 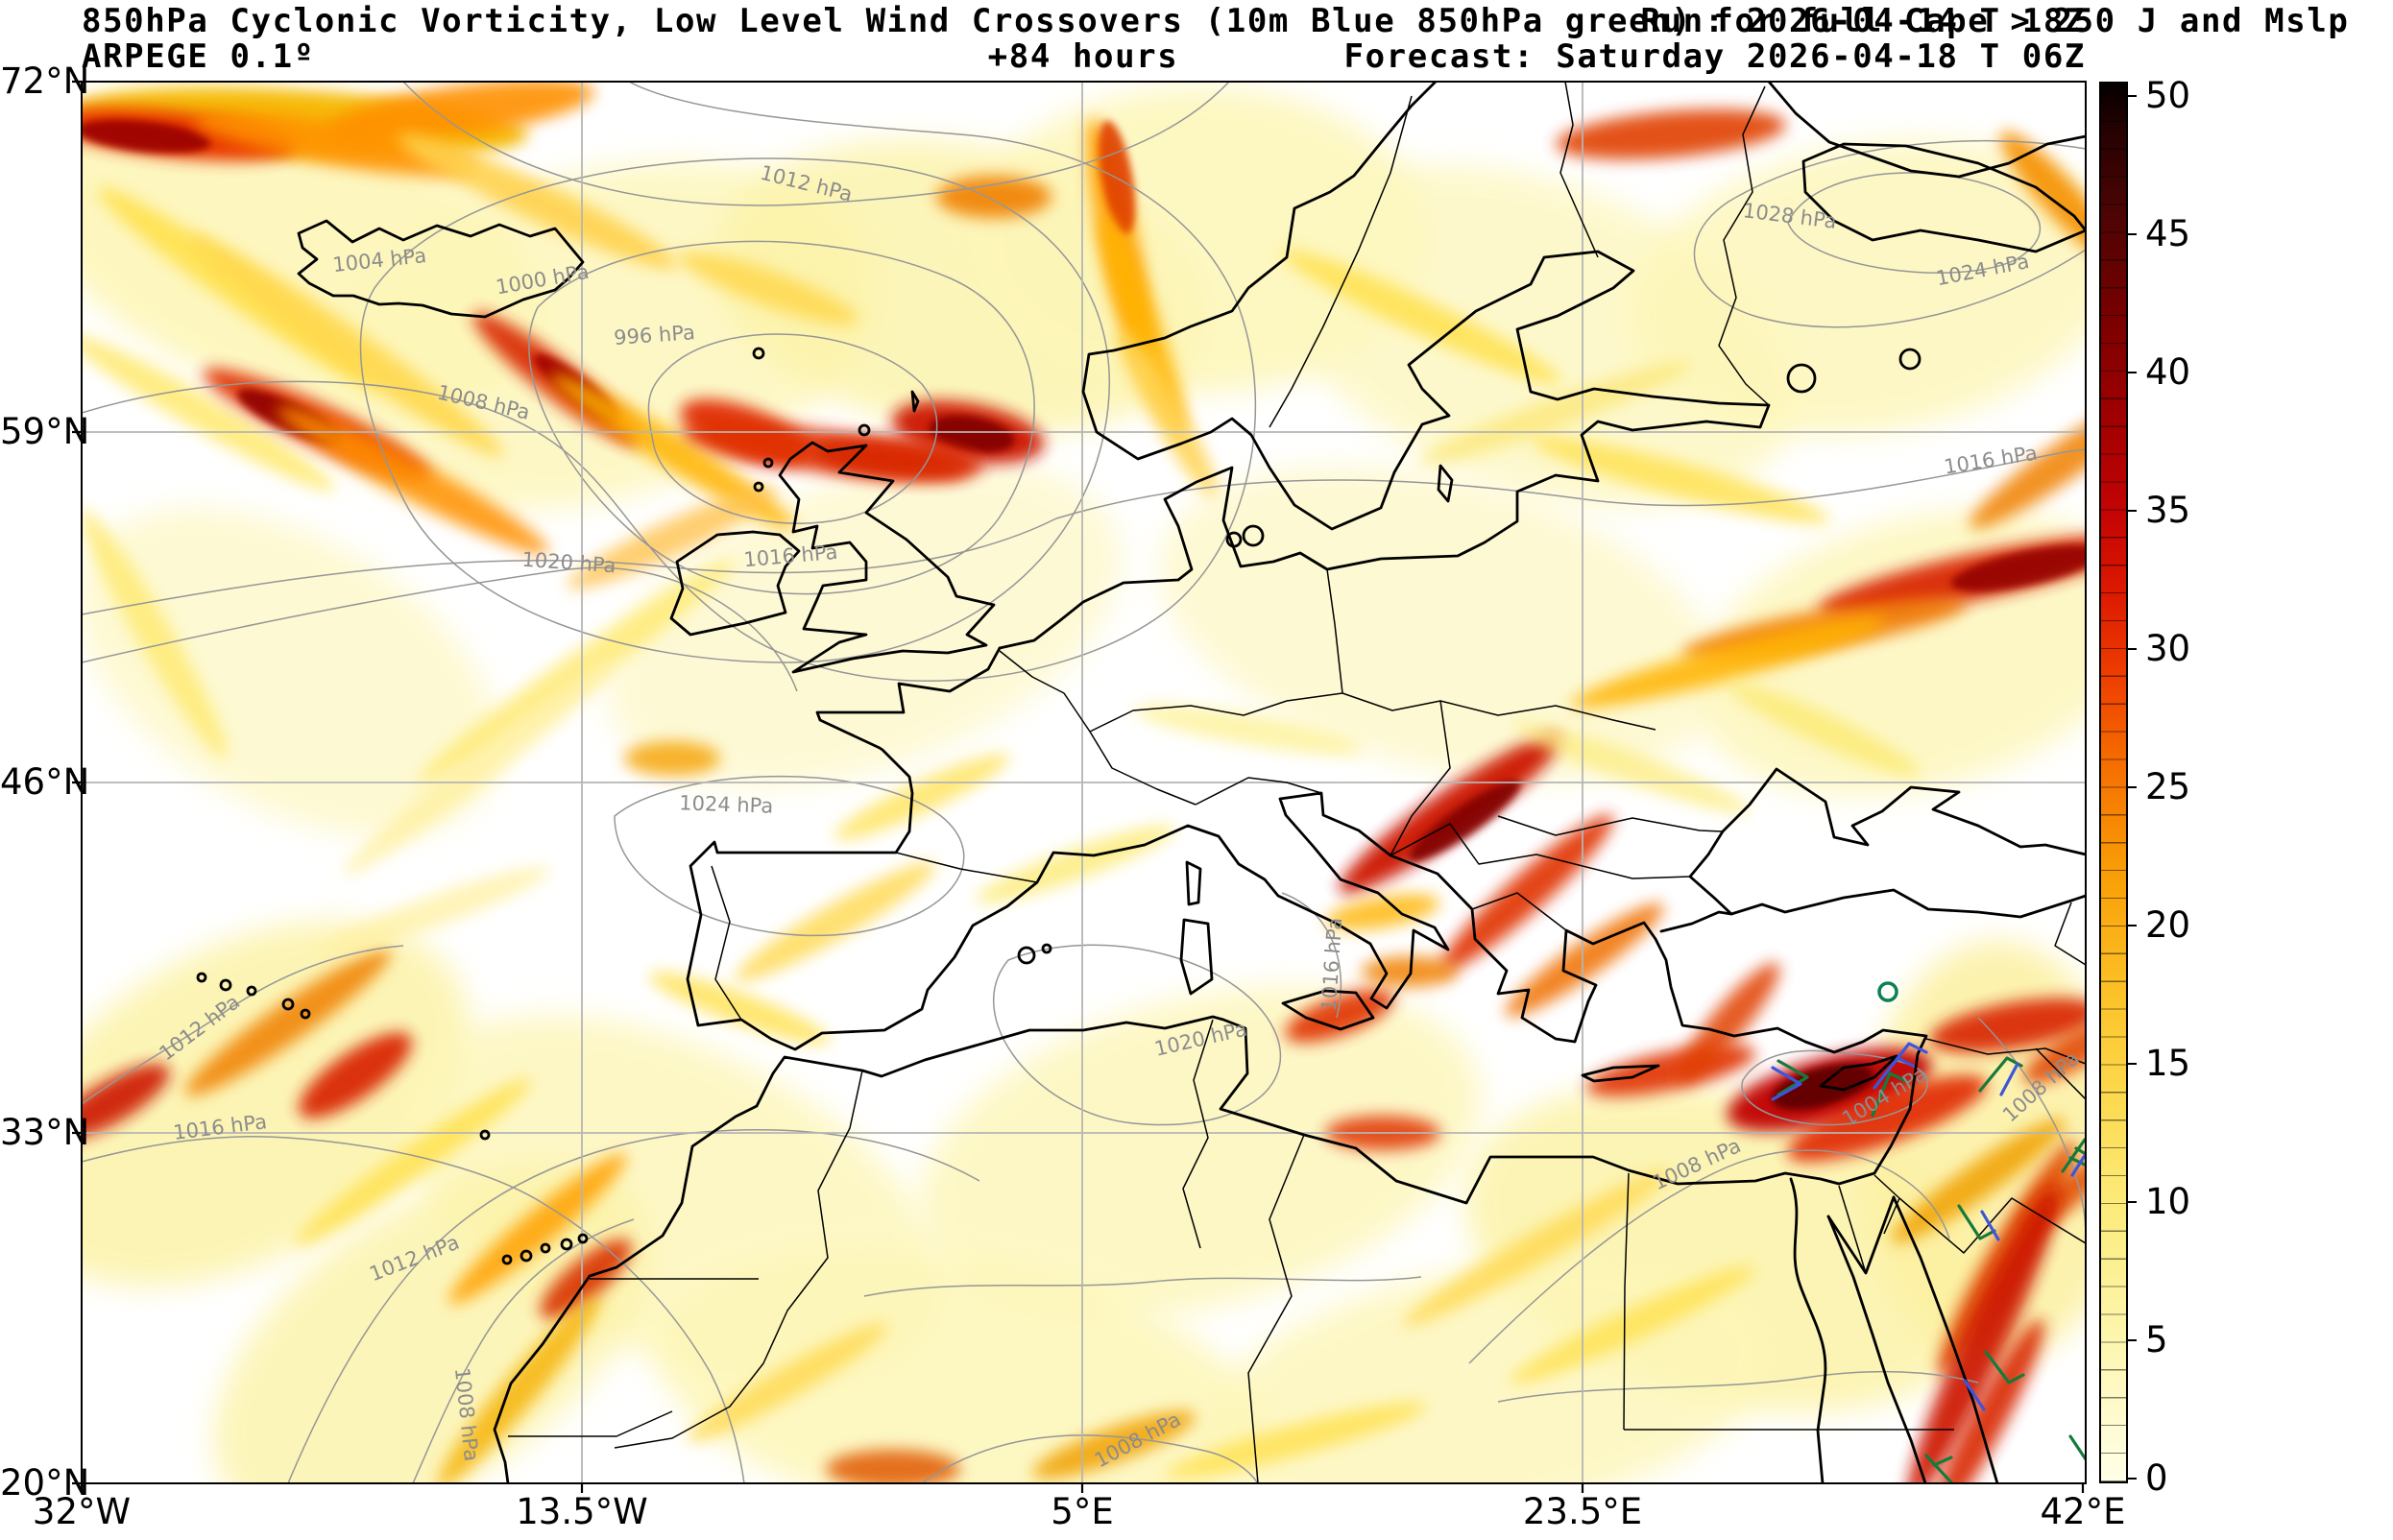 I want to click on colorbar-tick-label: 5, so click(x=2156, y=1339).